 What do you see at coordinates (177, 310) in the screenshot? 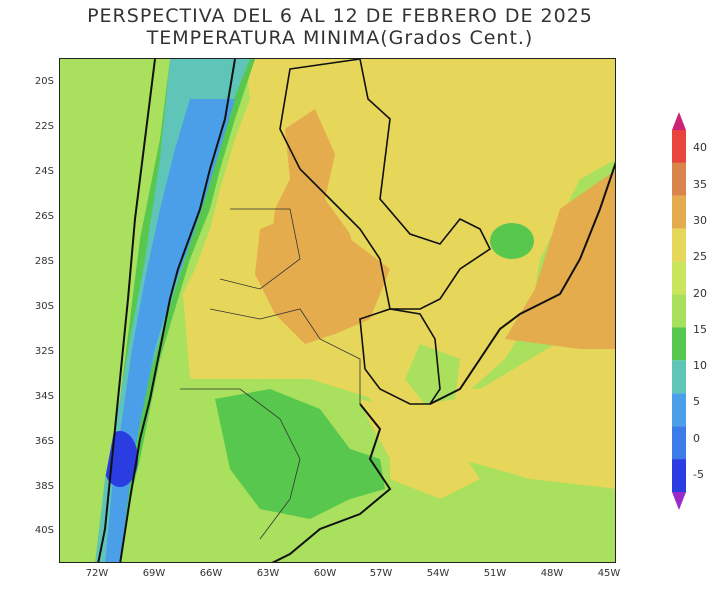
I see `andes-border` at bounding box center [177, 310].